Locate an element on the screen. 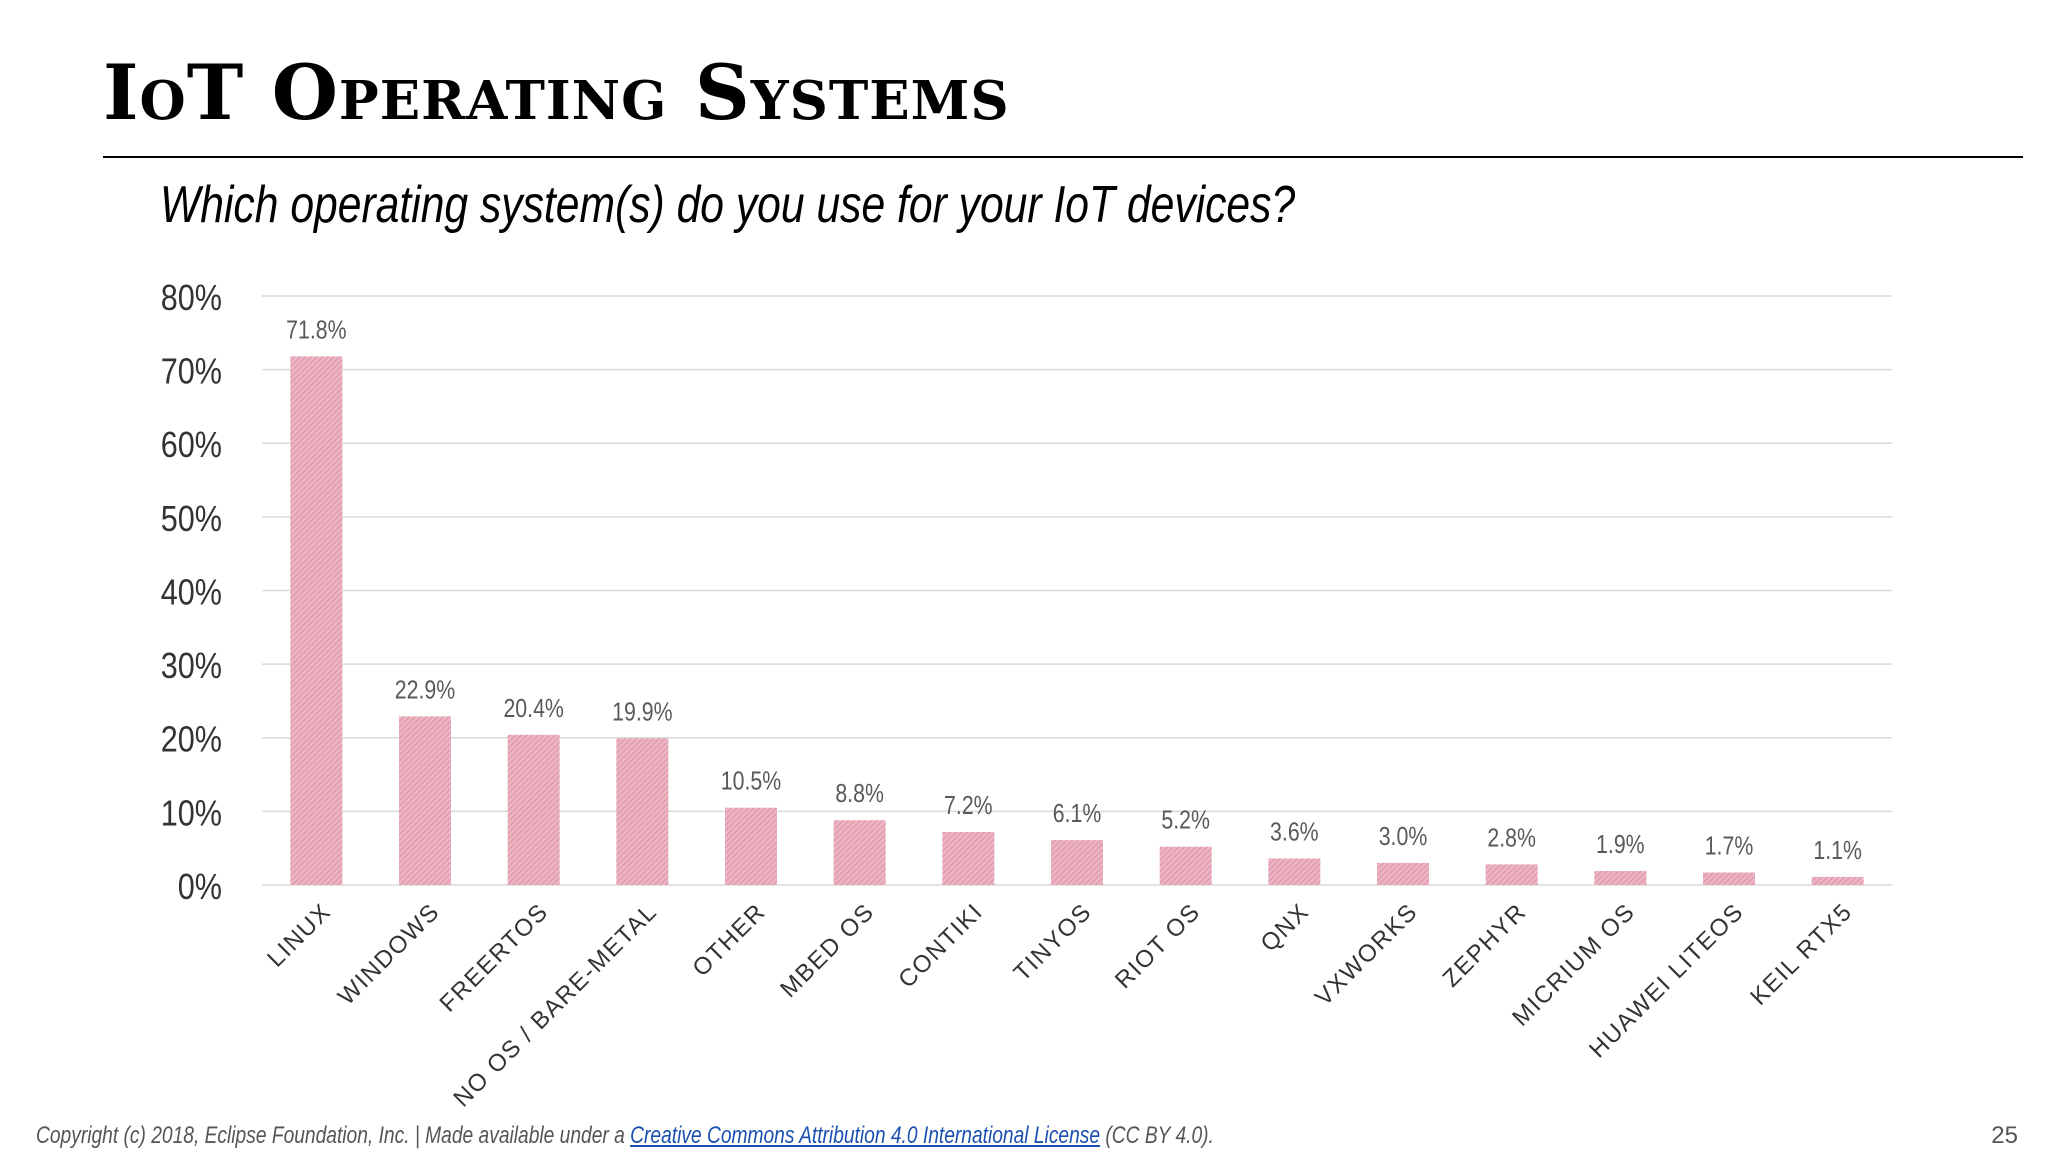  data-label: 22.9% is located at coordinates (425, 690).